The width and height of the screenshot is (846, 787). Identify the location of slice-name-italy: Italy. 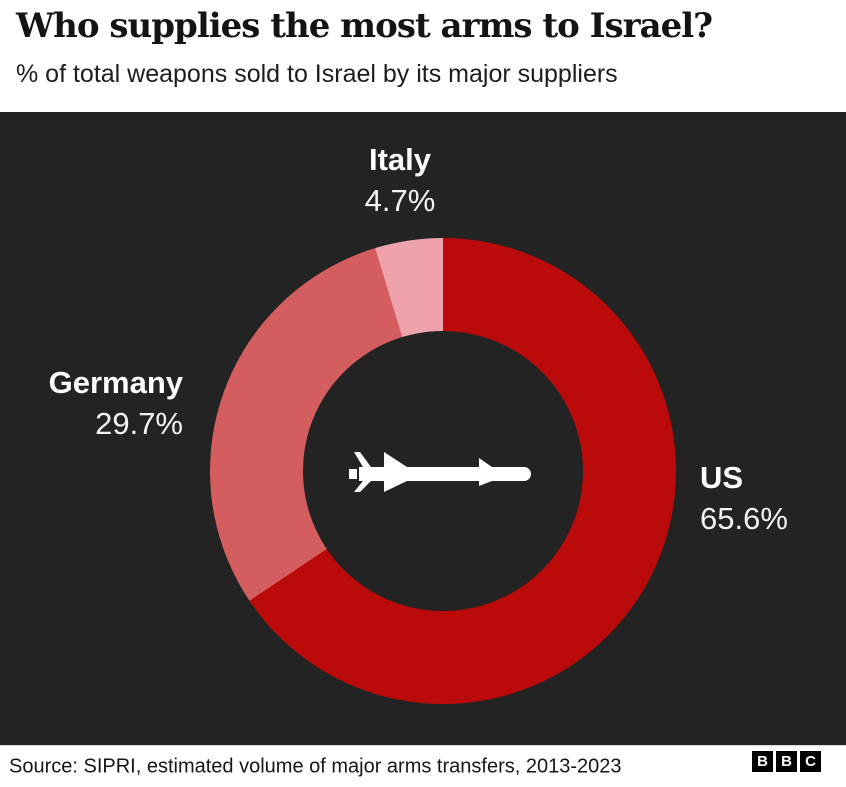
(400, 159).